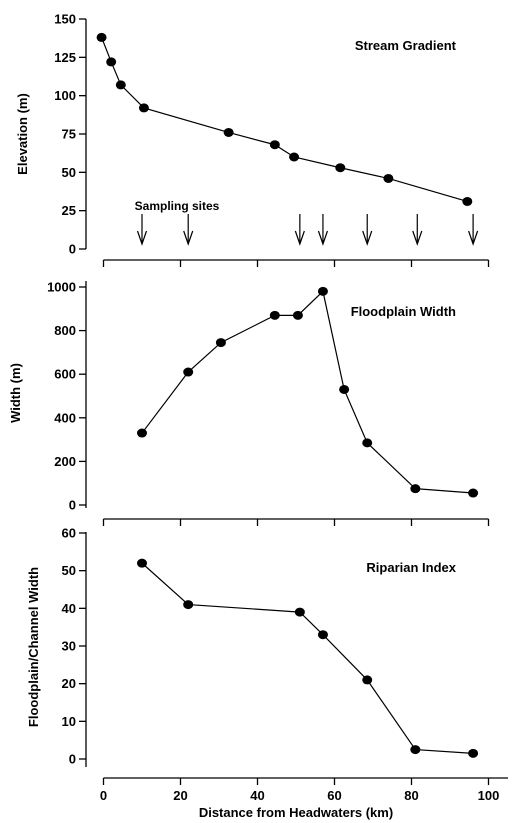  Describe the element at coordinates (406, 45) in the screenshot. I see `chart-title: Stream Gradient` at that location.